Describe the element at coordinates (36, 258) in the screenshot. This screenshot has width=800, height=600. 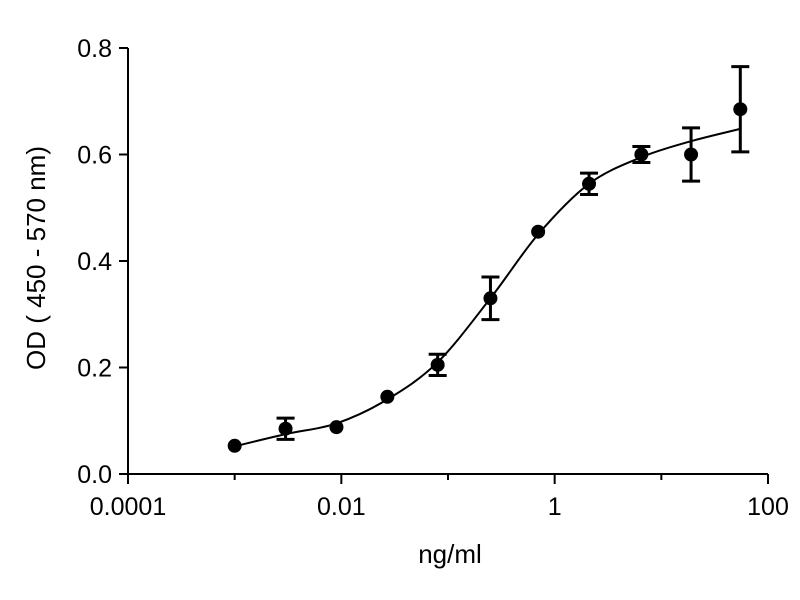
I see `y-axis-title: OD ( 450 - 570 nm)` at that location.